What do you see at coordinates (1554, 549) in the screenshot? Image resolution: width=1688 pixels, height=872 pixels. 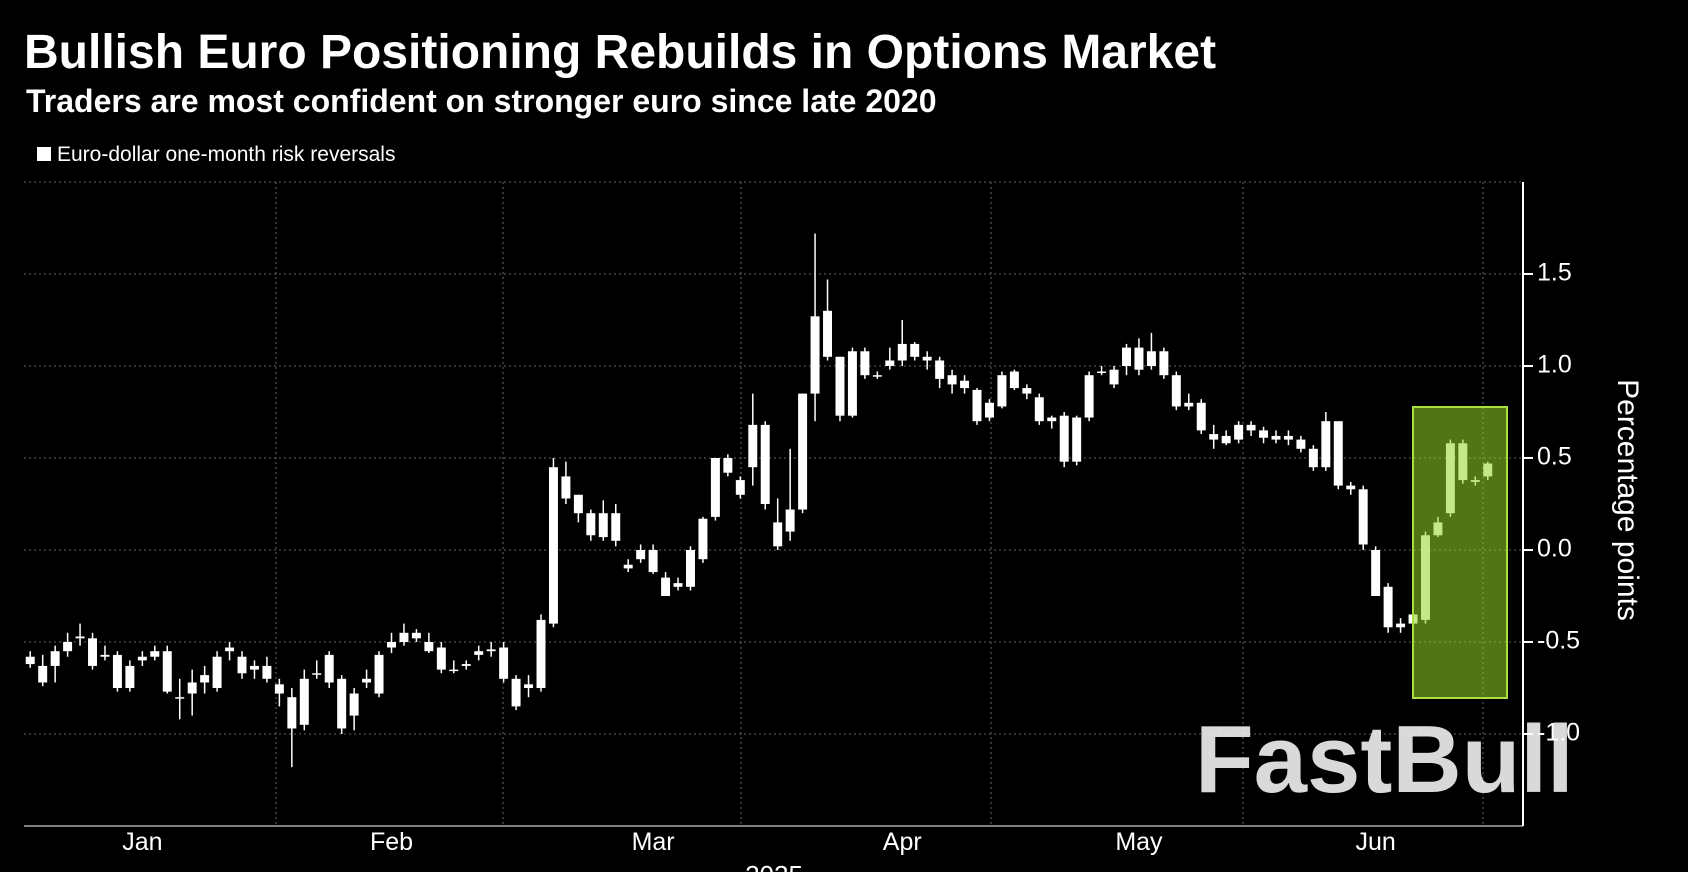 I see `y-tick-label: 0.0` at bounding box center [1554, 549].